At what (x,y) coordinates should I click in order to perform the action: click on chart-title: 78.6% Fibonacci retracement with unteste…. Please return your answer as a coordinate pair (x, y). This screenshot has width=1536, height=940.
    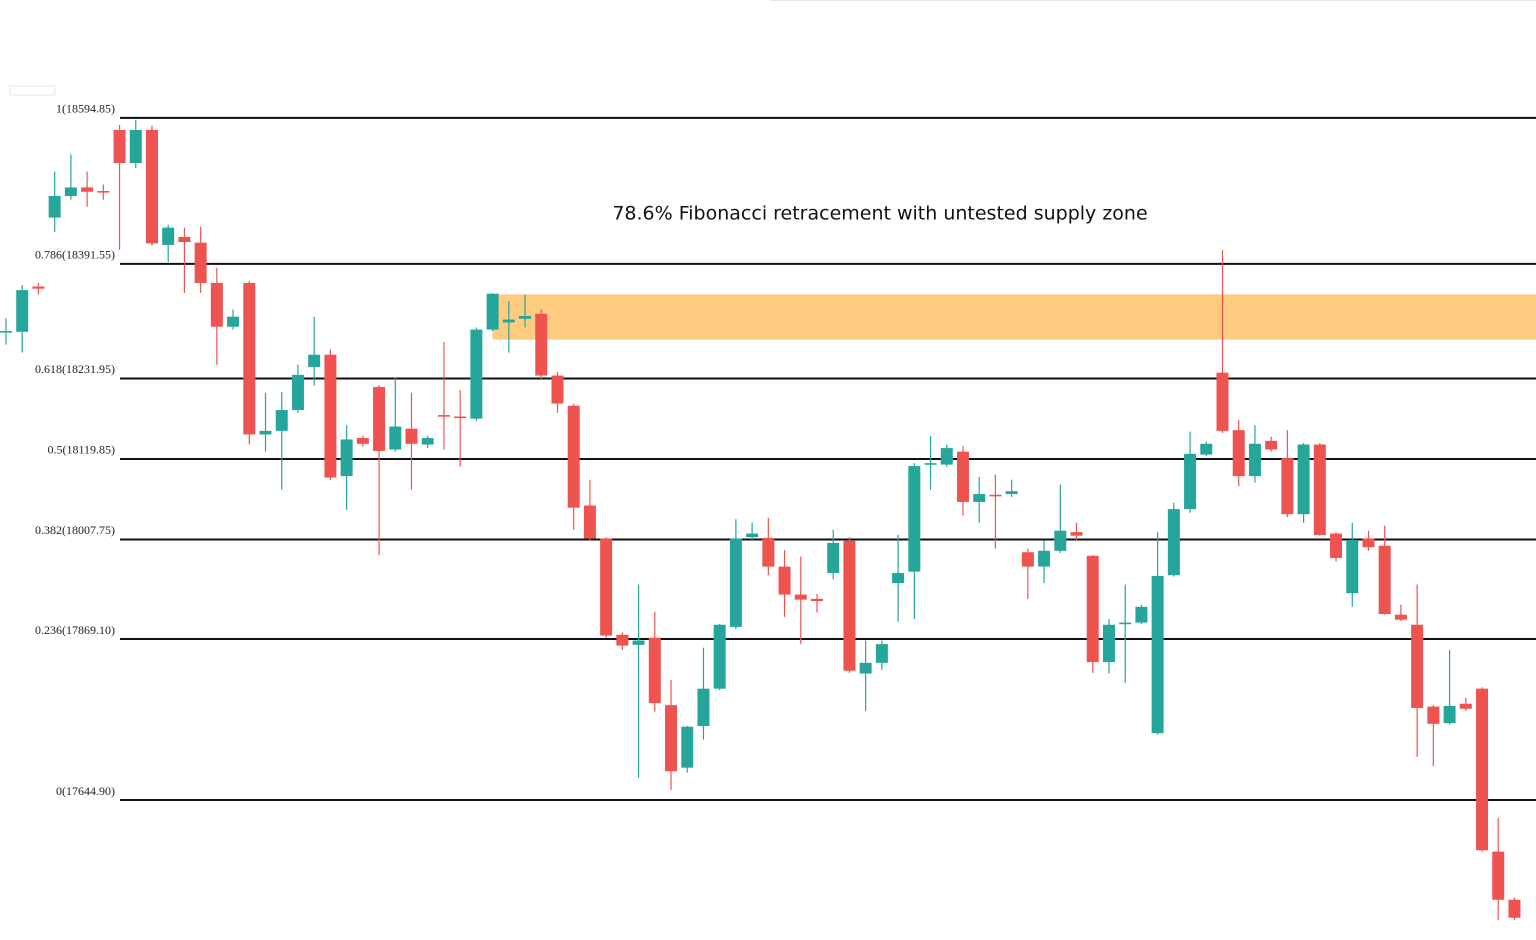
    Looking at the image, I should click on (879, 214).